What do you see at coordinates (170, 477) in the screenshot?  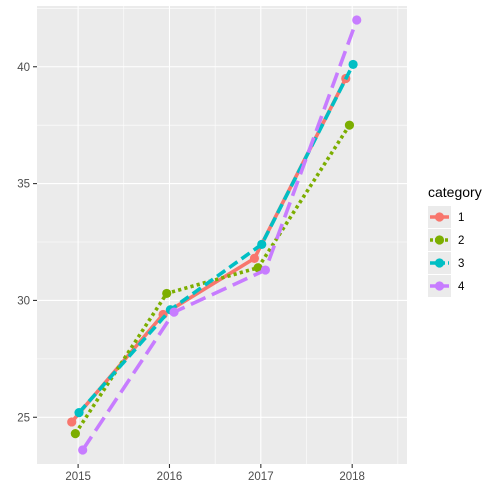 I see `x-tick-label: 2016` at bounding box center [170, 477].